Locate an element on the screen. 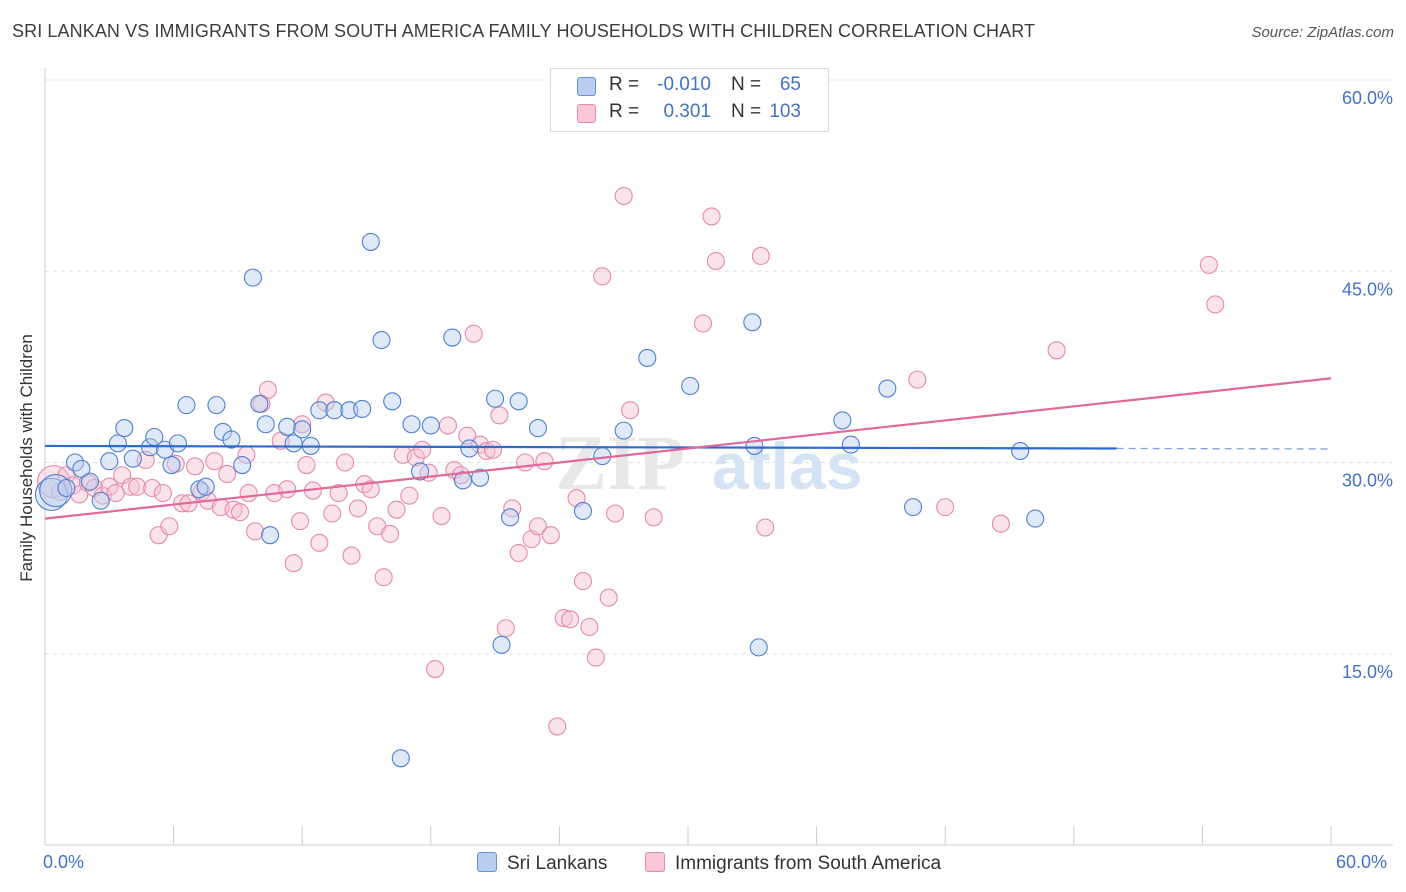  trend-line-immigrants is located at coordinates (688, 448).